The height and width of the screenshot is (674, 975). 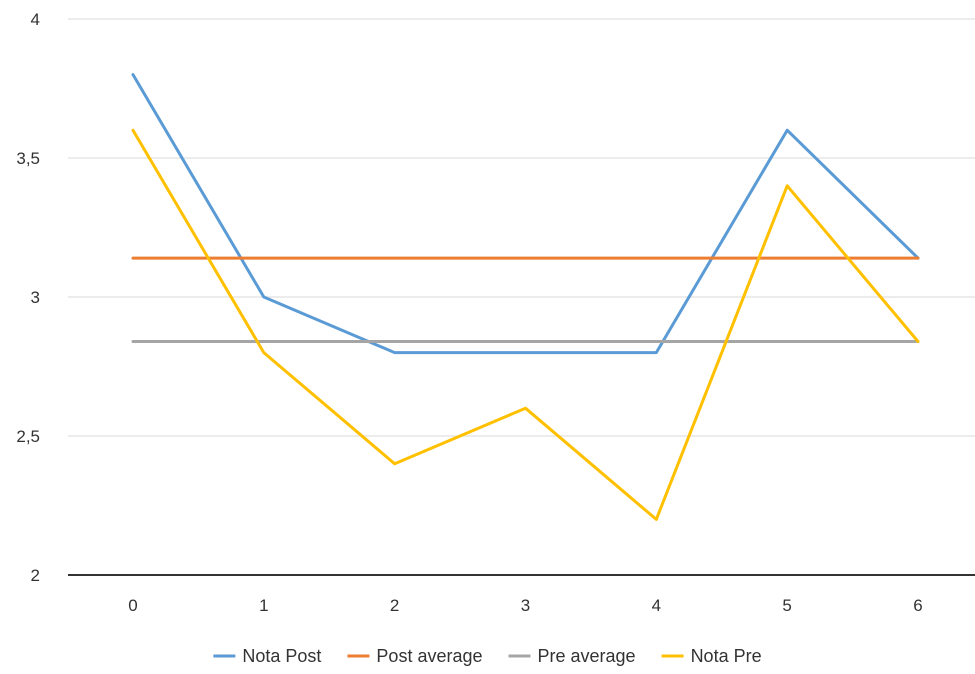 I want to click on legend-label: Nota Post, so click(x=281, y=656).